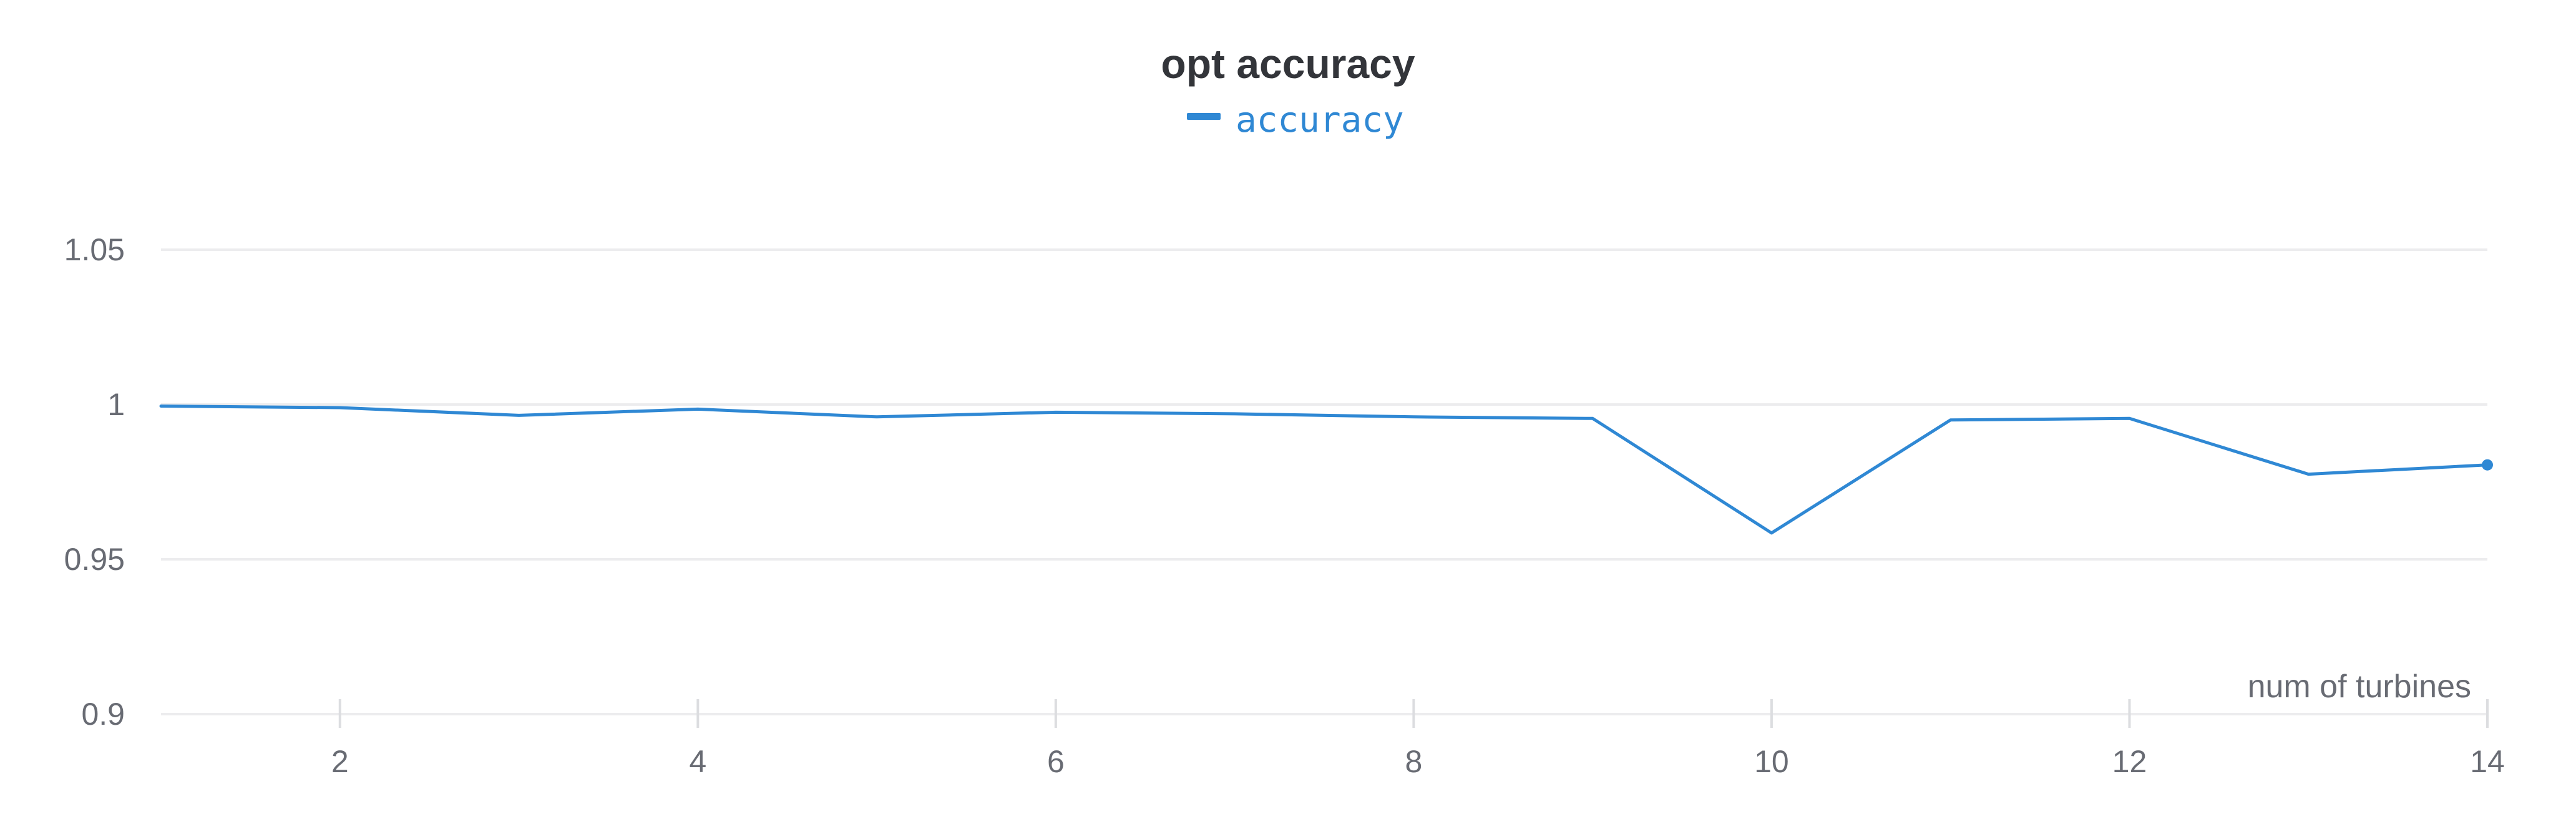  I want to click on x-tick-label: 14, so click(2487, 761).